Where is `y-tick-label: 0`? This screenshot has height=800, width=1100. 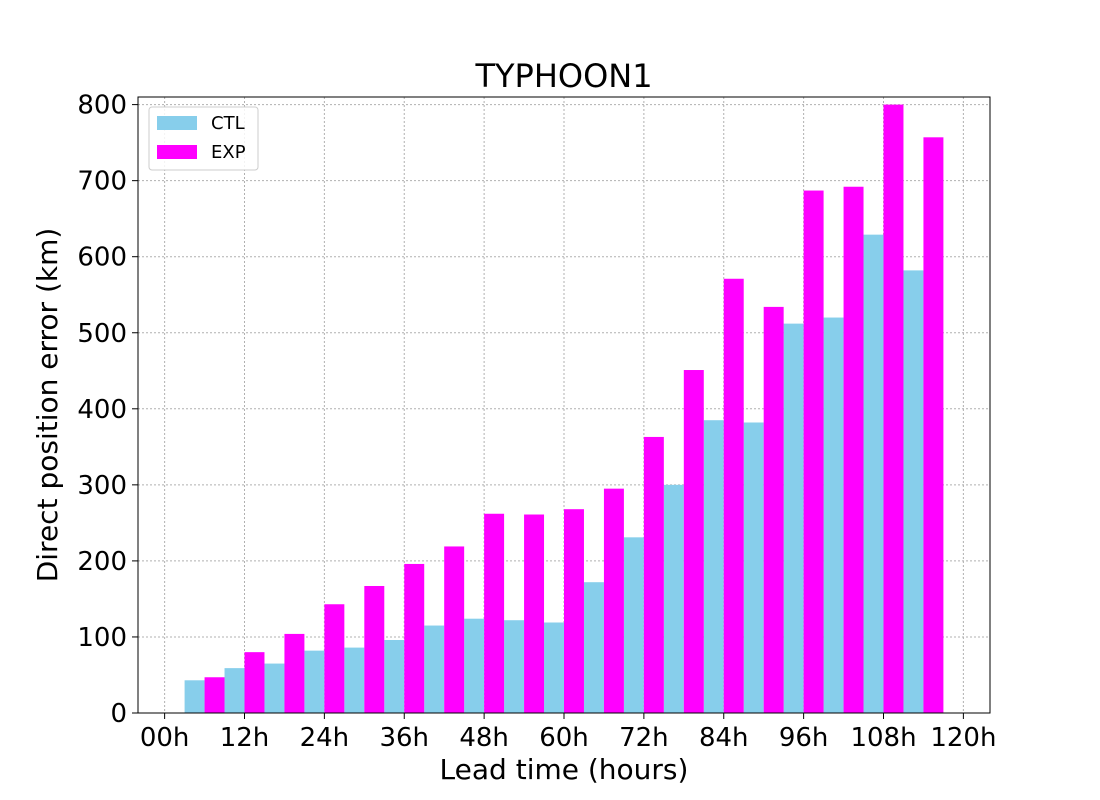
y-tick-label: 0 is located at coordinates (118, 714).